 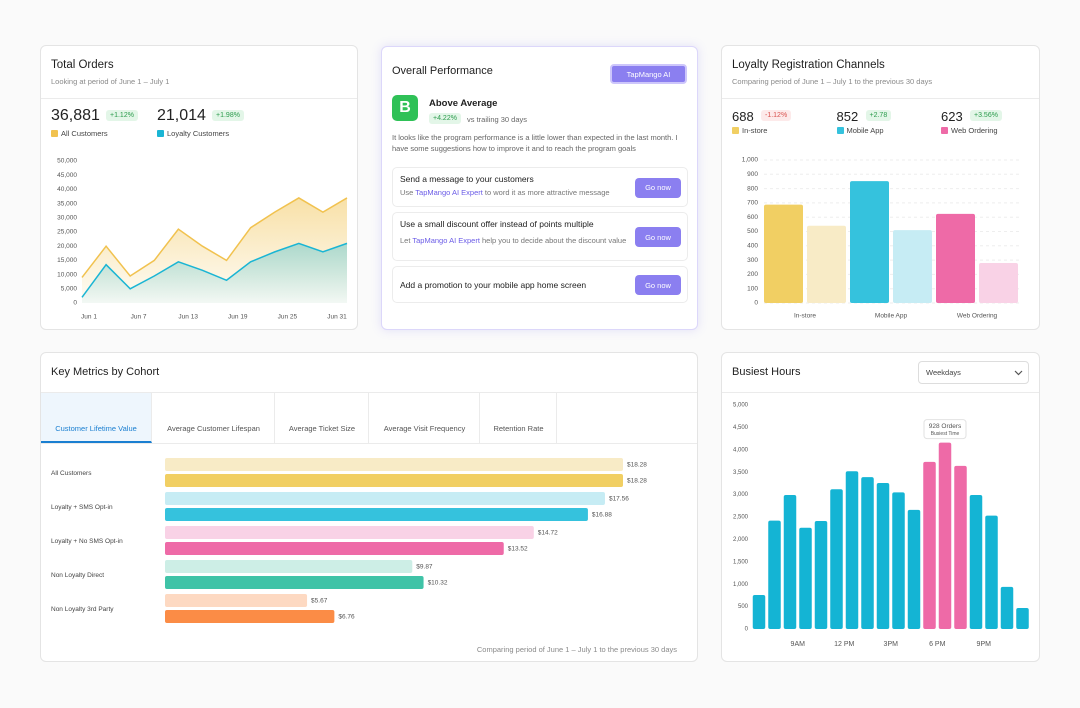 What do you see at coordinates (122, 115) in the screenshot?
I see `change-pill: +1.12%` at bounding box center [122, 115].